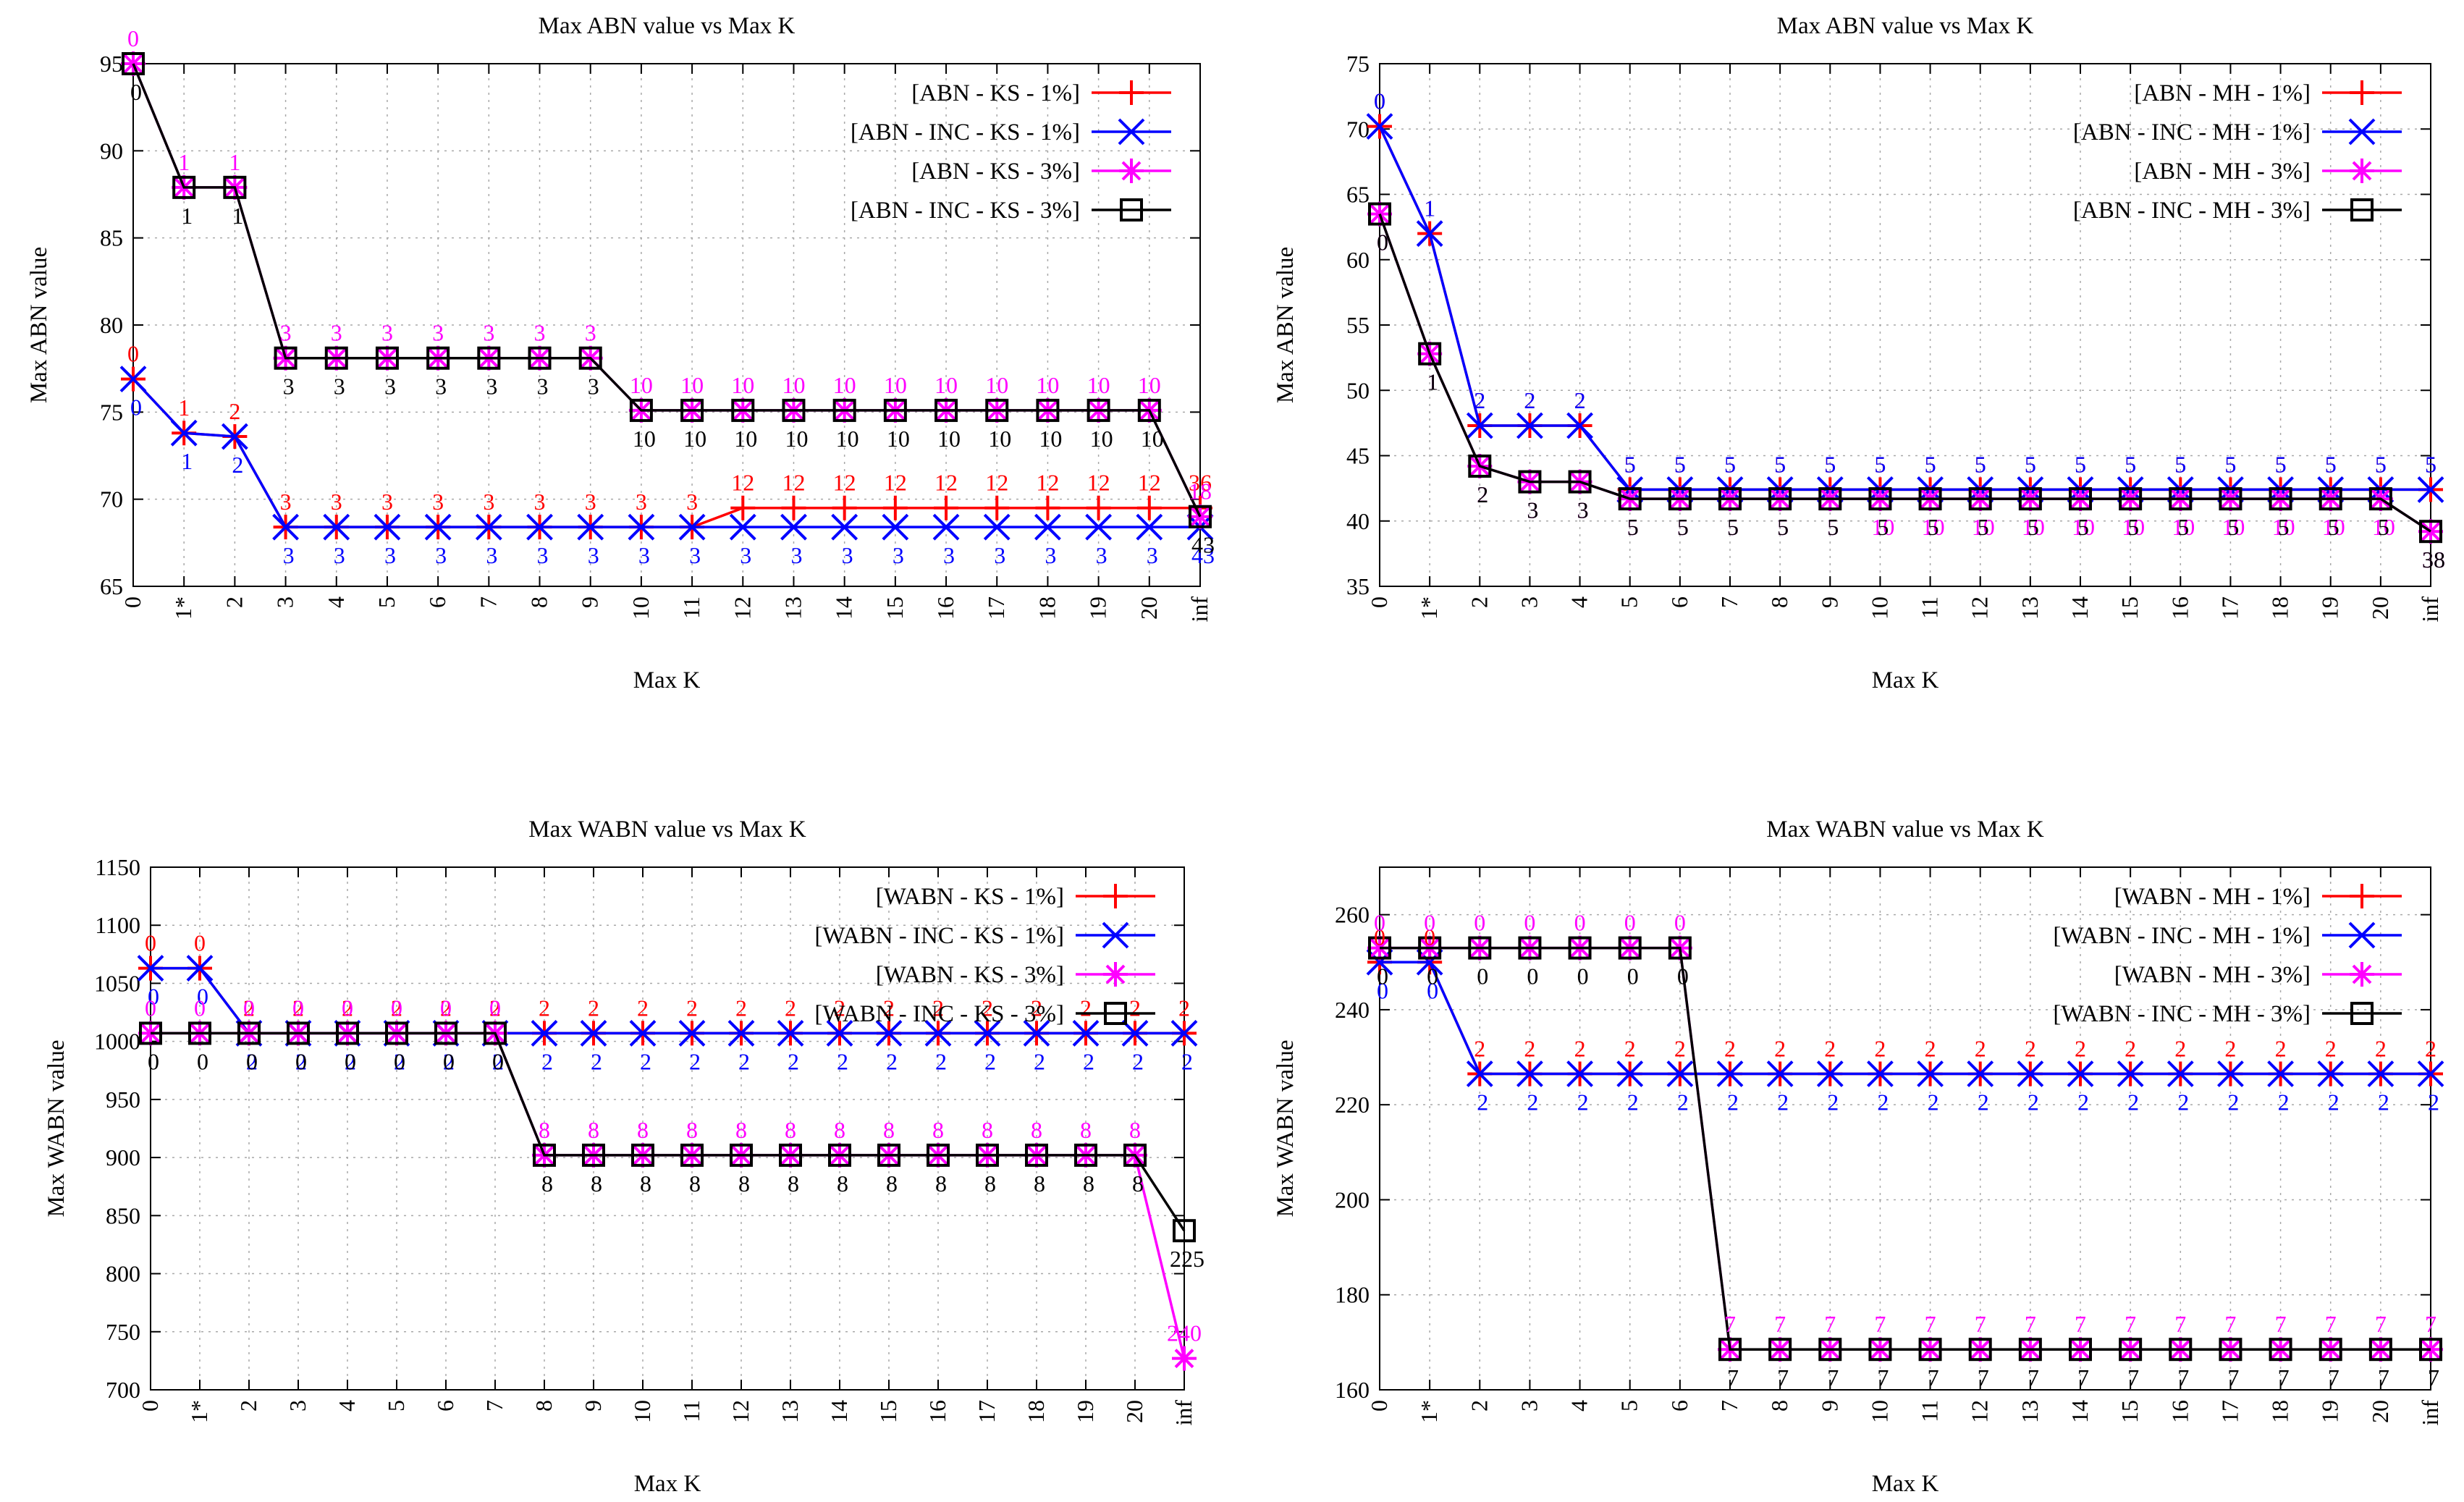  I want to click on y-tick-label: 160, so click(1352, 1390).